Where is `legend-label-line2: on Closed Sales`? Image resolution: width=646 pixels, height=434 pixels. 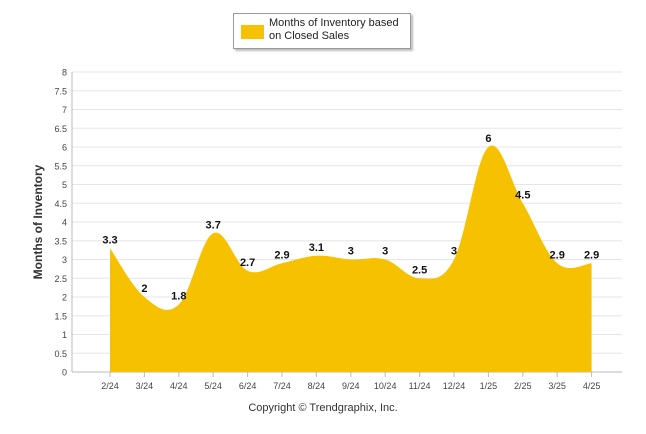
legend-label-line2: on Closed Sales is located at coordinates (309, 36).